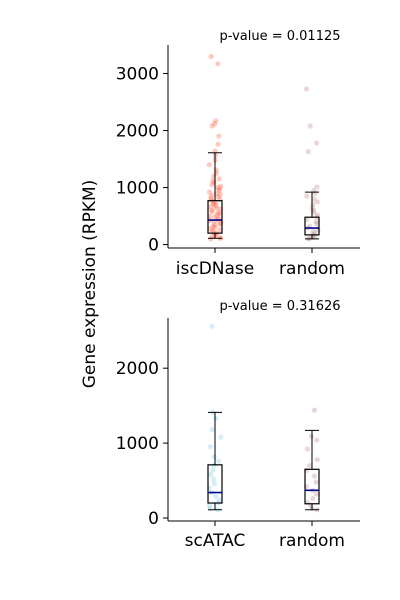  Describe the element at coordinates (137, 75) in the screenshot. I see `y-tick-label: 3000` at that location.